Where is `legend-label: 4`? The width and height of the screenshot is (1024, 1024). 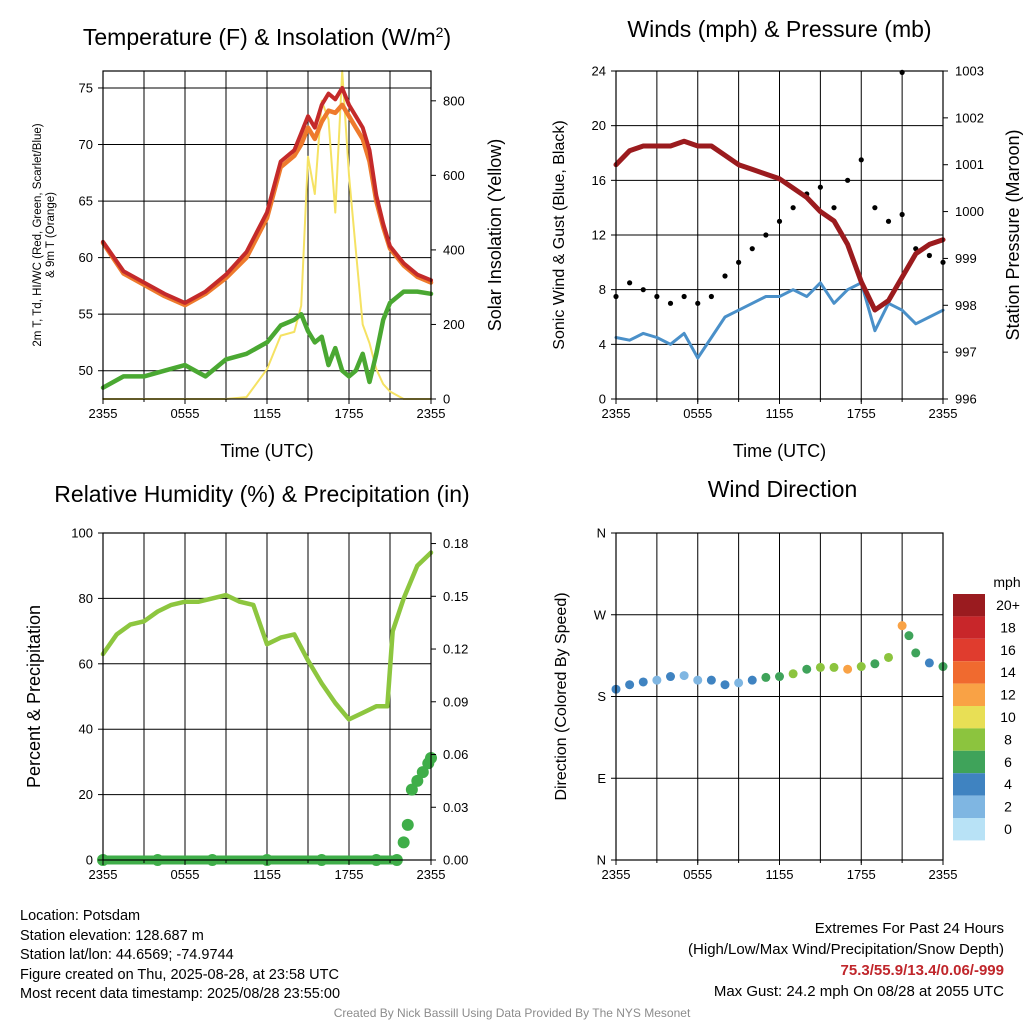
legend-label: 4 is located at coordinates (1008, 784).